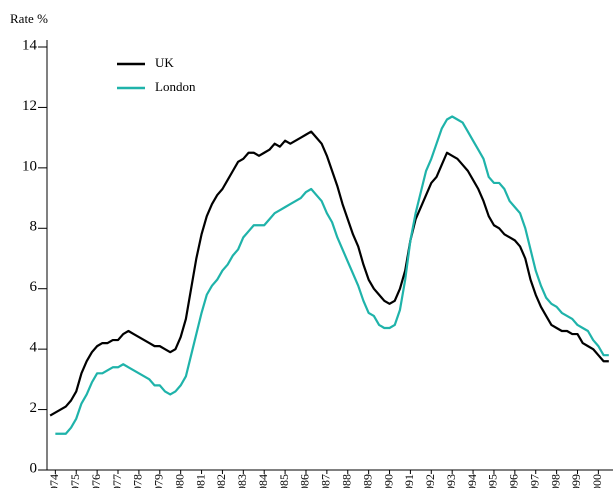 The image size is (613, 488). I want to click on y-tick-label: 2, so click(34, 408).